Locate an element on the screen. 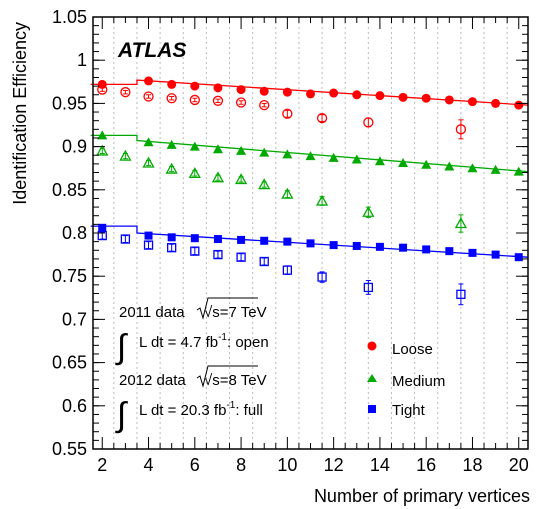 The width and height of the screenshot is (539, 509). legend-marker-tight is located at coordinates (372, 409).